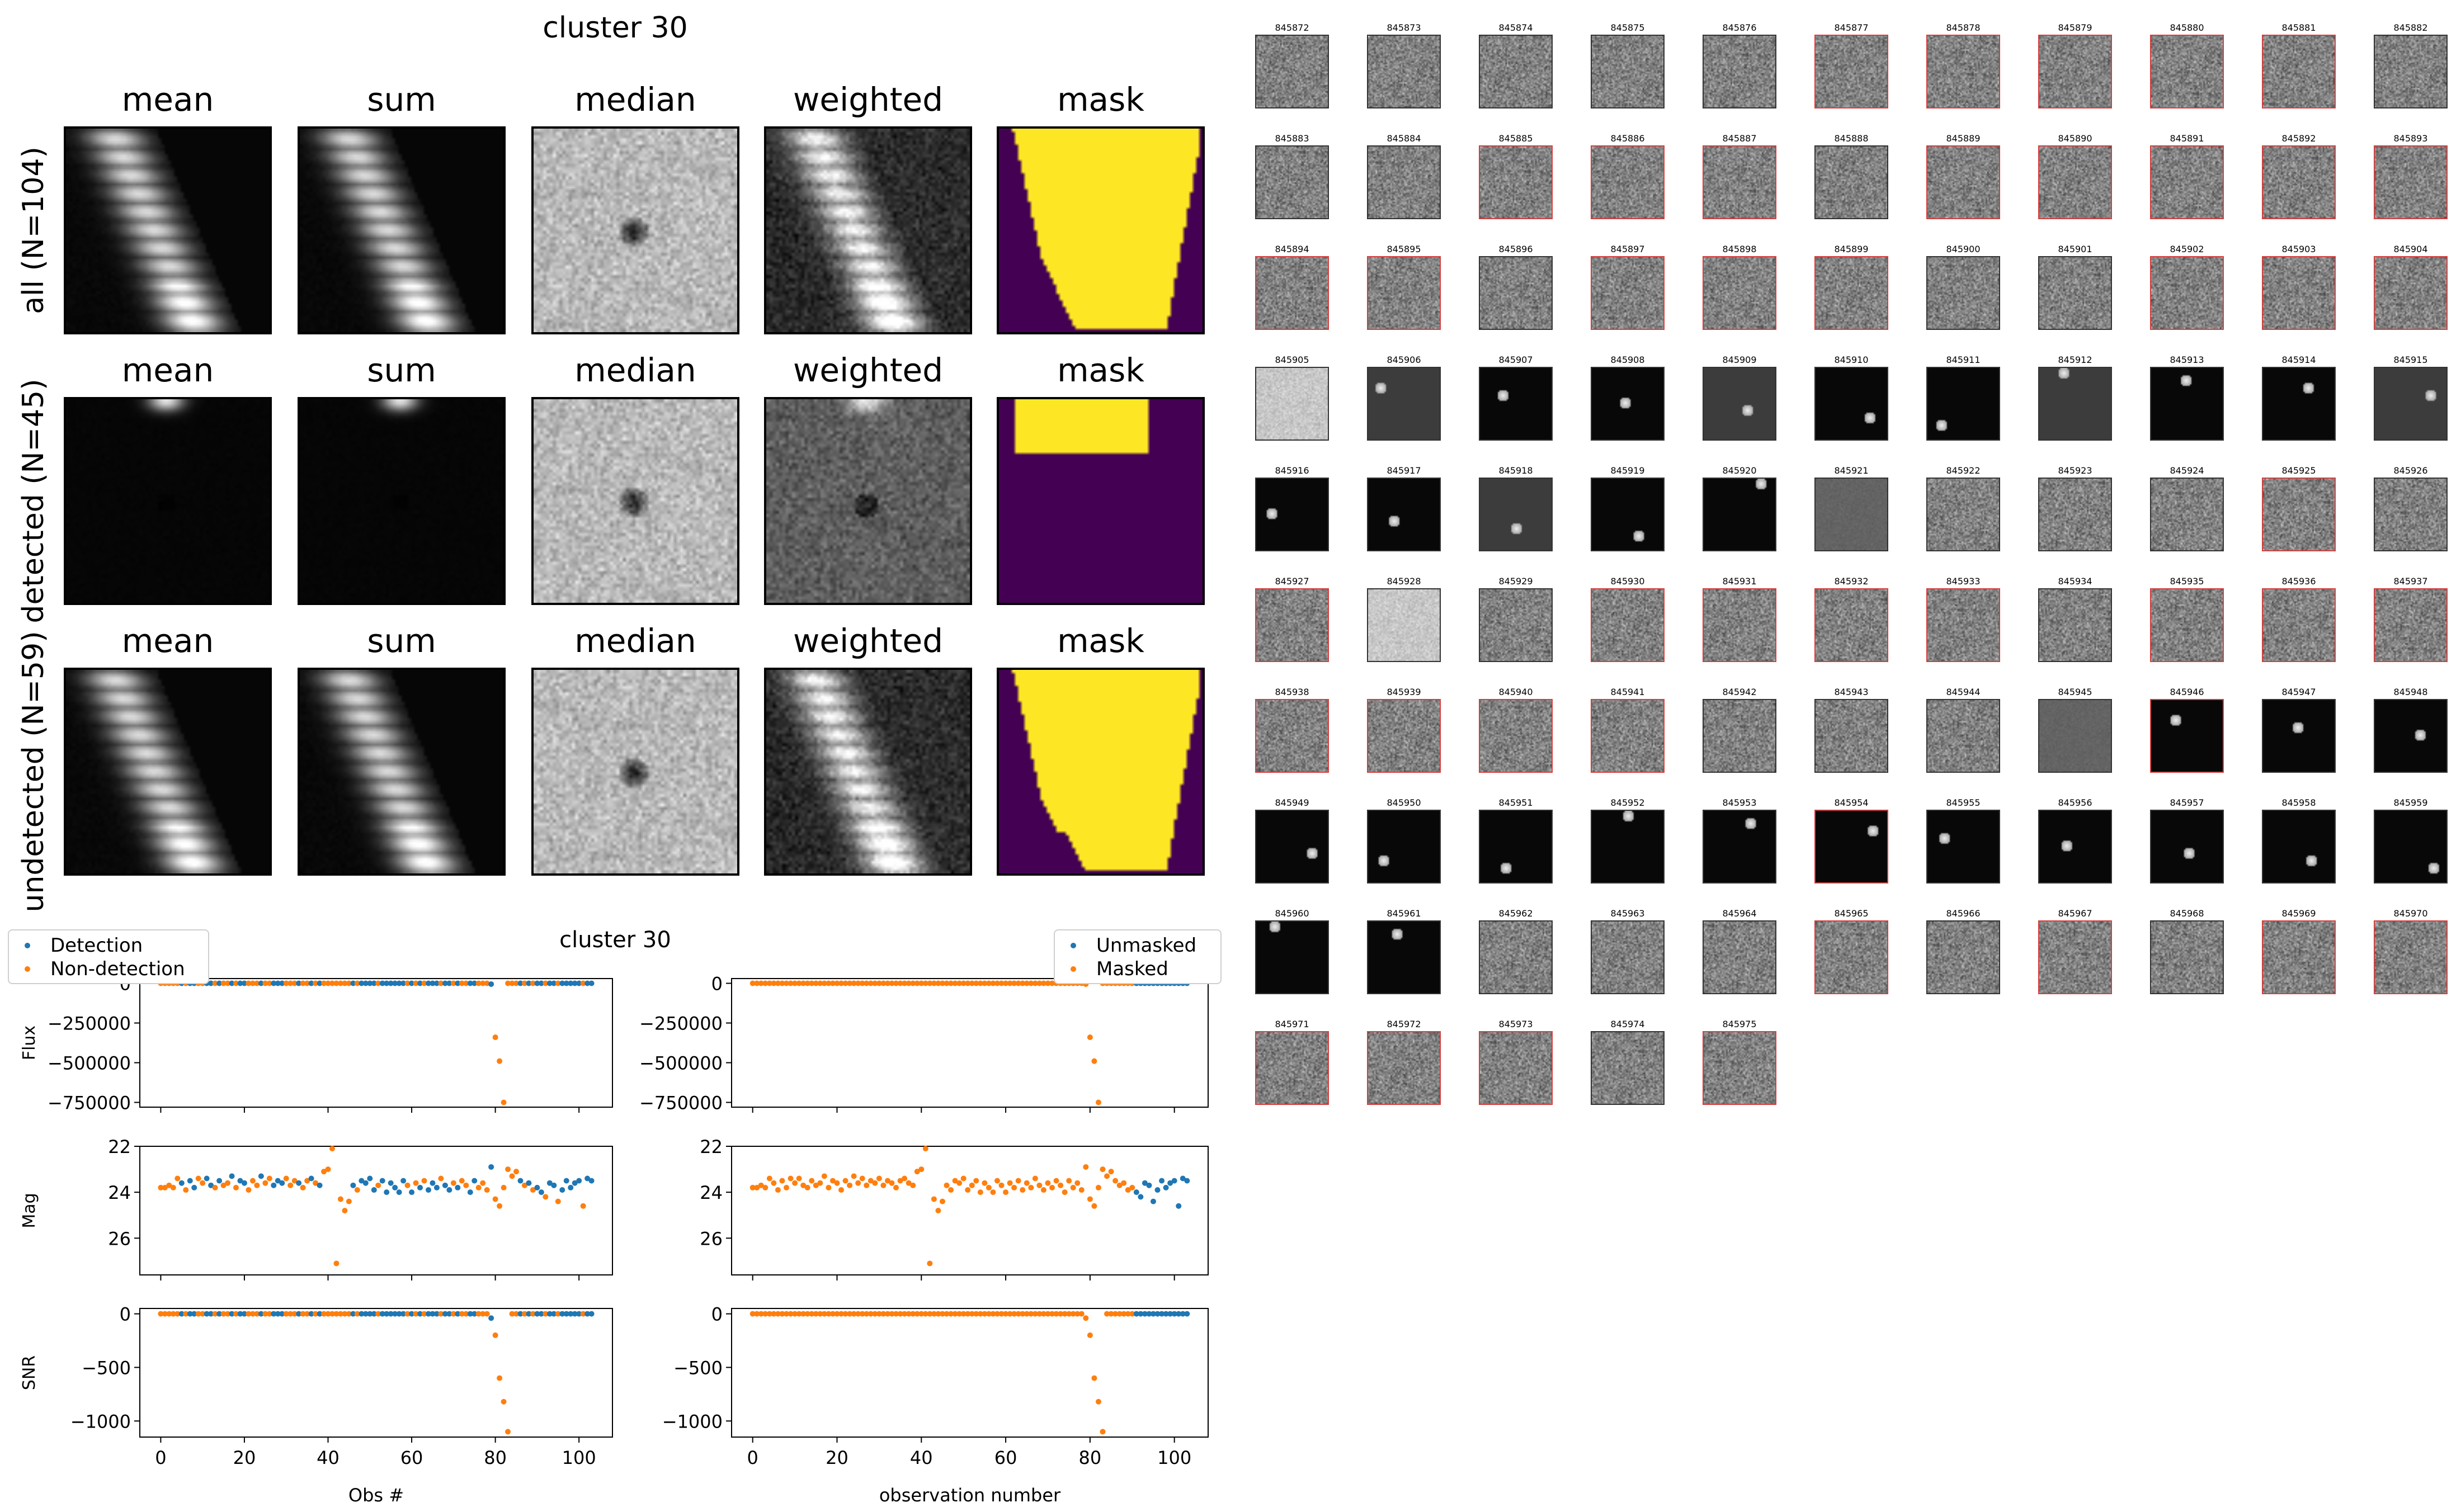 This screenshot has height=1512, width=2461. I want to click on image-panel-weighted, so click(868, 230).